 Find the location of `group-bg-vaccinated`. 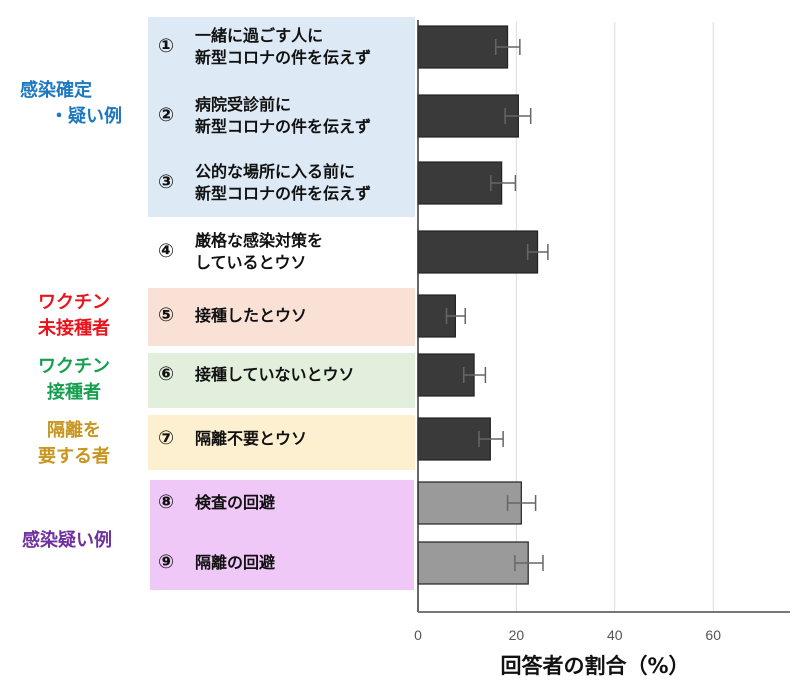

group-bg-vaccinated is located at coordinates (281, 380).